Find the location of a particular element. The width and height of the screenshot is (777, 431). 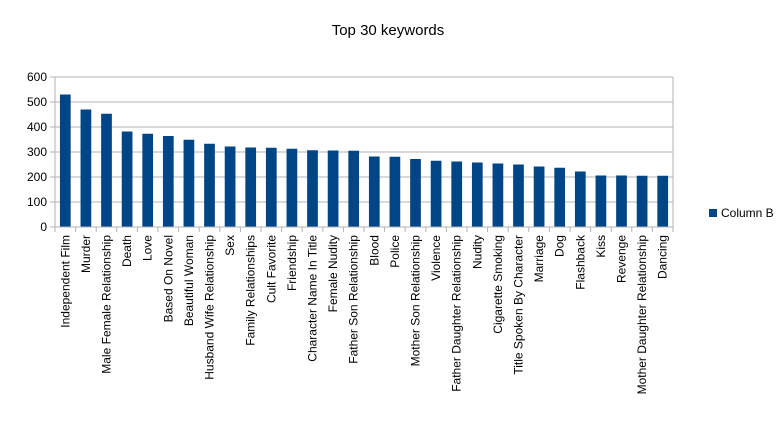

x-tick-label: Flashback is located at coordinates (580, 262).